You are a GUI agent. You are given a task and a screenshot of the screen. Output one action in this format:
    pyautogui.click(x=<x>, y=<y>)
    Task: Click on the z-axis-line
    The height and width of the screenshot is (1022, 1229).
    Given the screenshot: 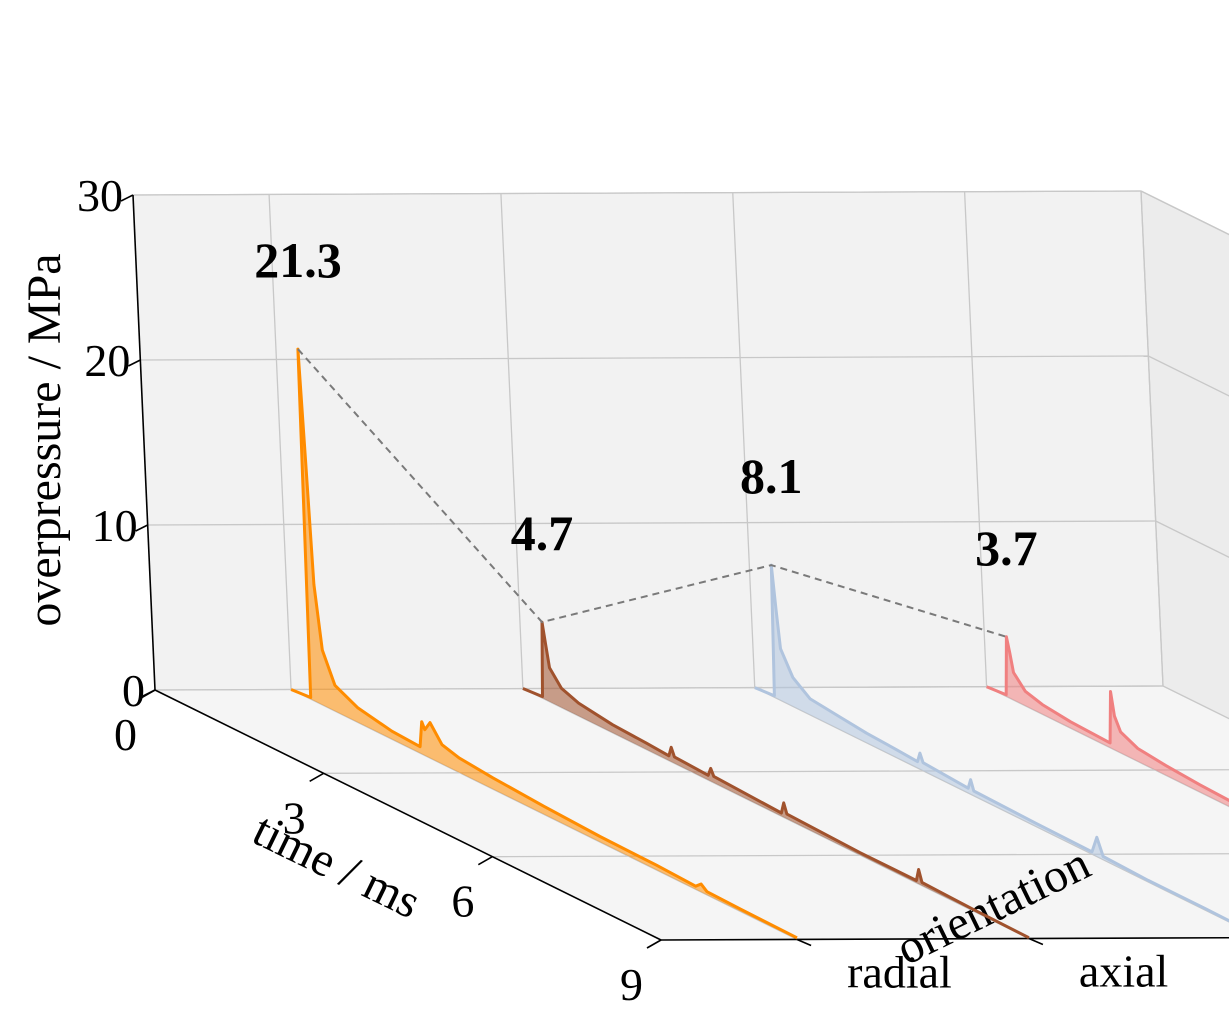 What is the action you would take?
    pyautogui.click(x=144, y=442)
    